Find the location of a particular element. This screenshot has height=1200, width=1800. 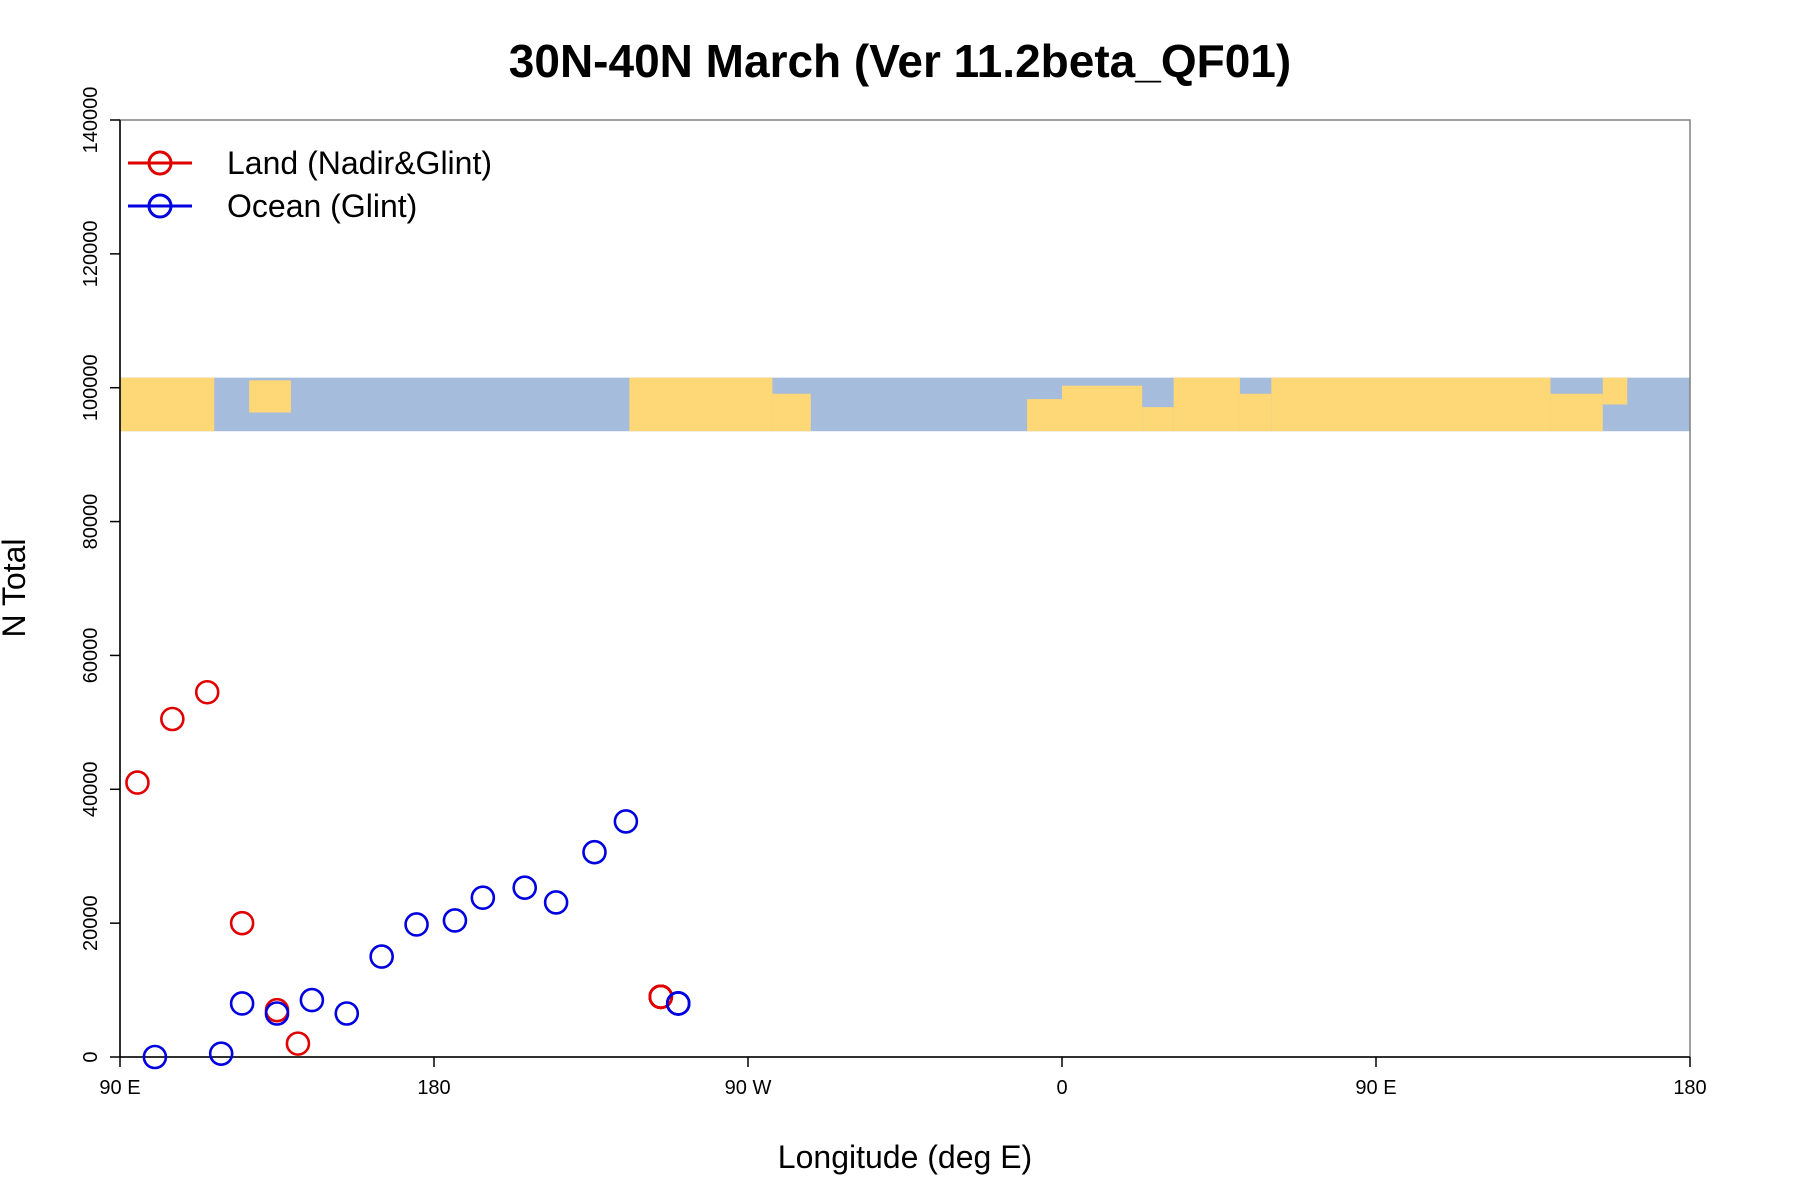

legend-ocean-label: Ocean (Glint) is located at coordinates (322, 206).